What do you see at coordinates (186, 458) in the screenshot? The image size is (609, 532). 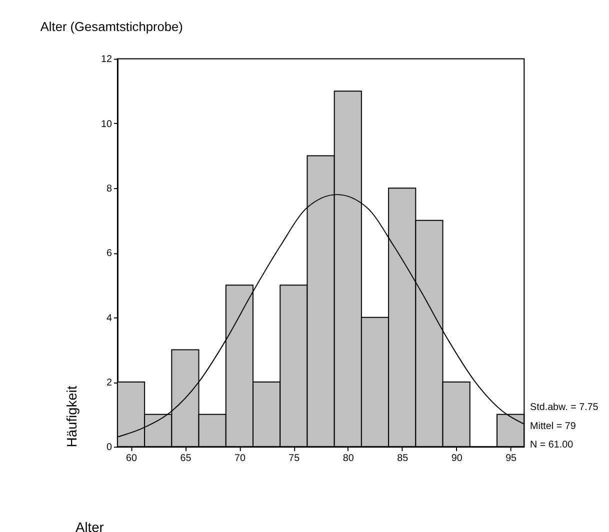 I see `x-tick-label: 65` at bounding box center [186, 458].